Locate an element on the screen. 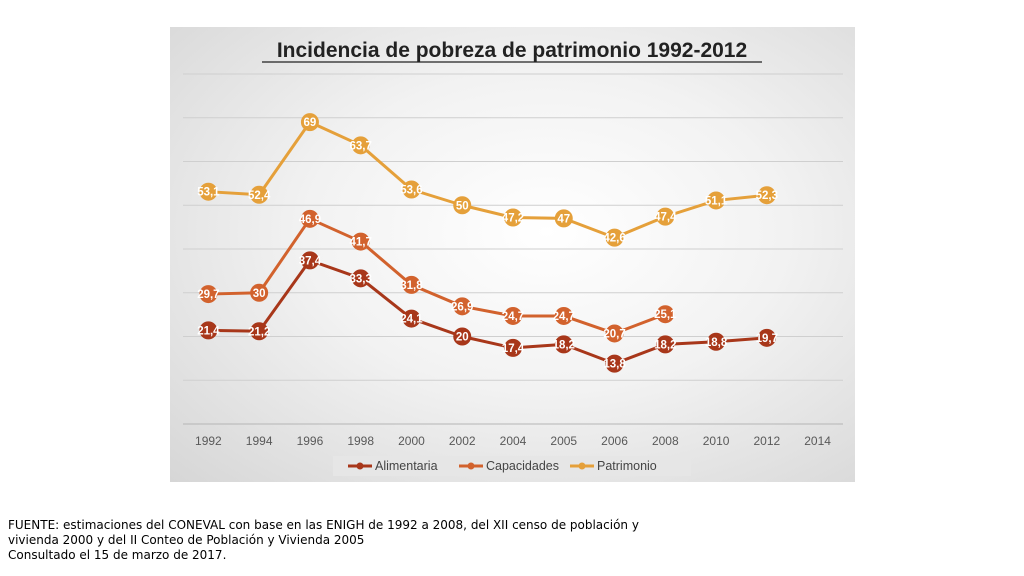 Image resolution: width=1024 pixels, height=576 pixels. data-label: 42,6 is located at coordinates (614, 239).